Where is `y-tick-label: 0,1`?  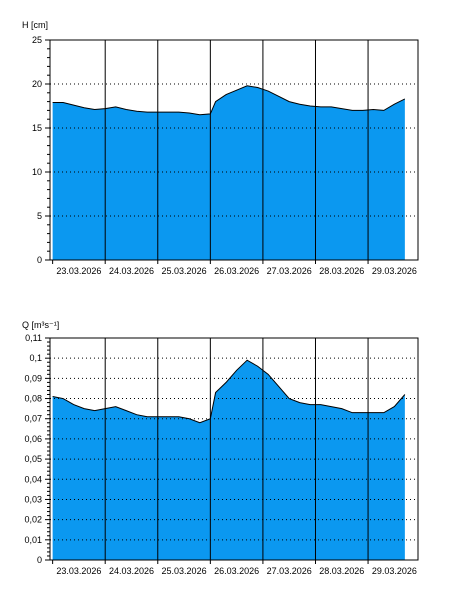 y-tick-label: 0,1 is located at coordinates (35, 358).